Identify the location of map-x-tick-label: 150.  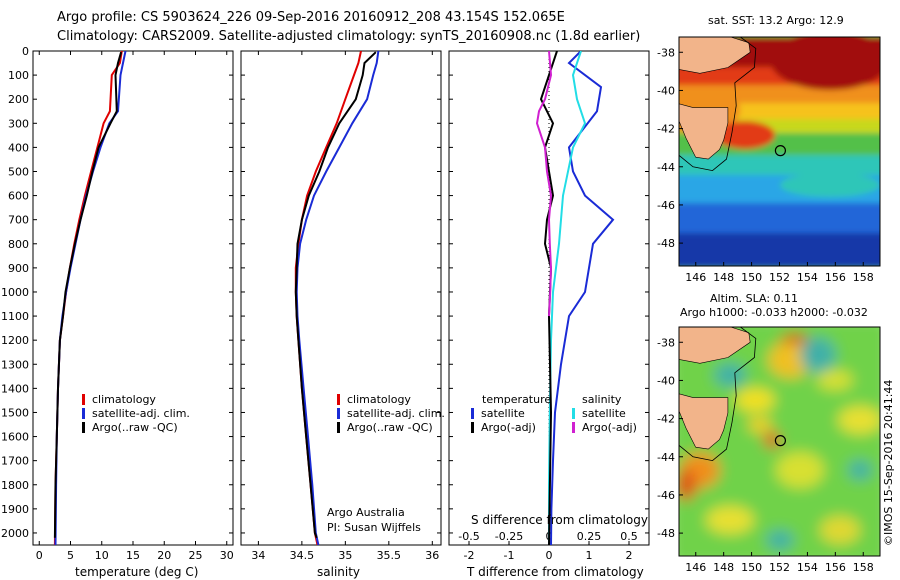
(751, 567).